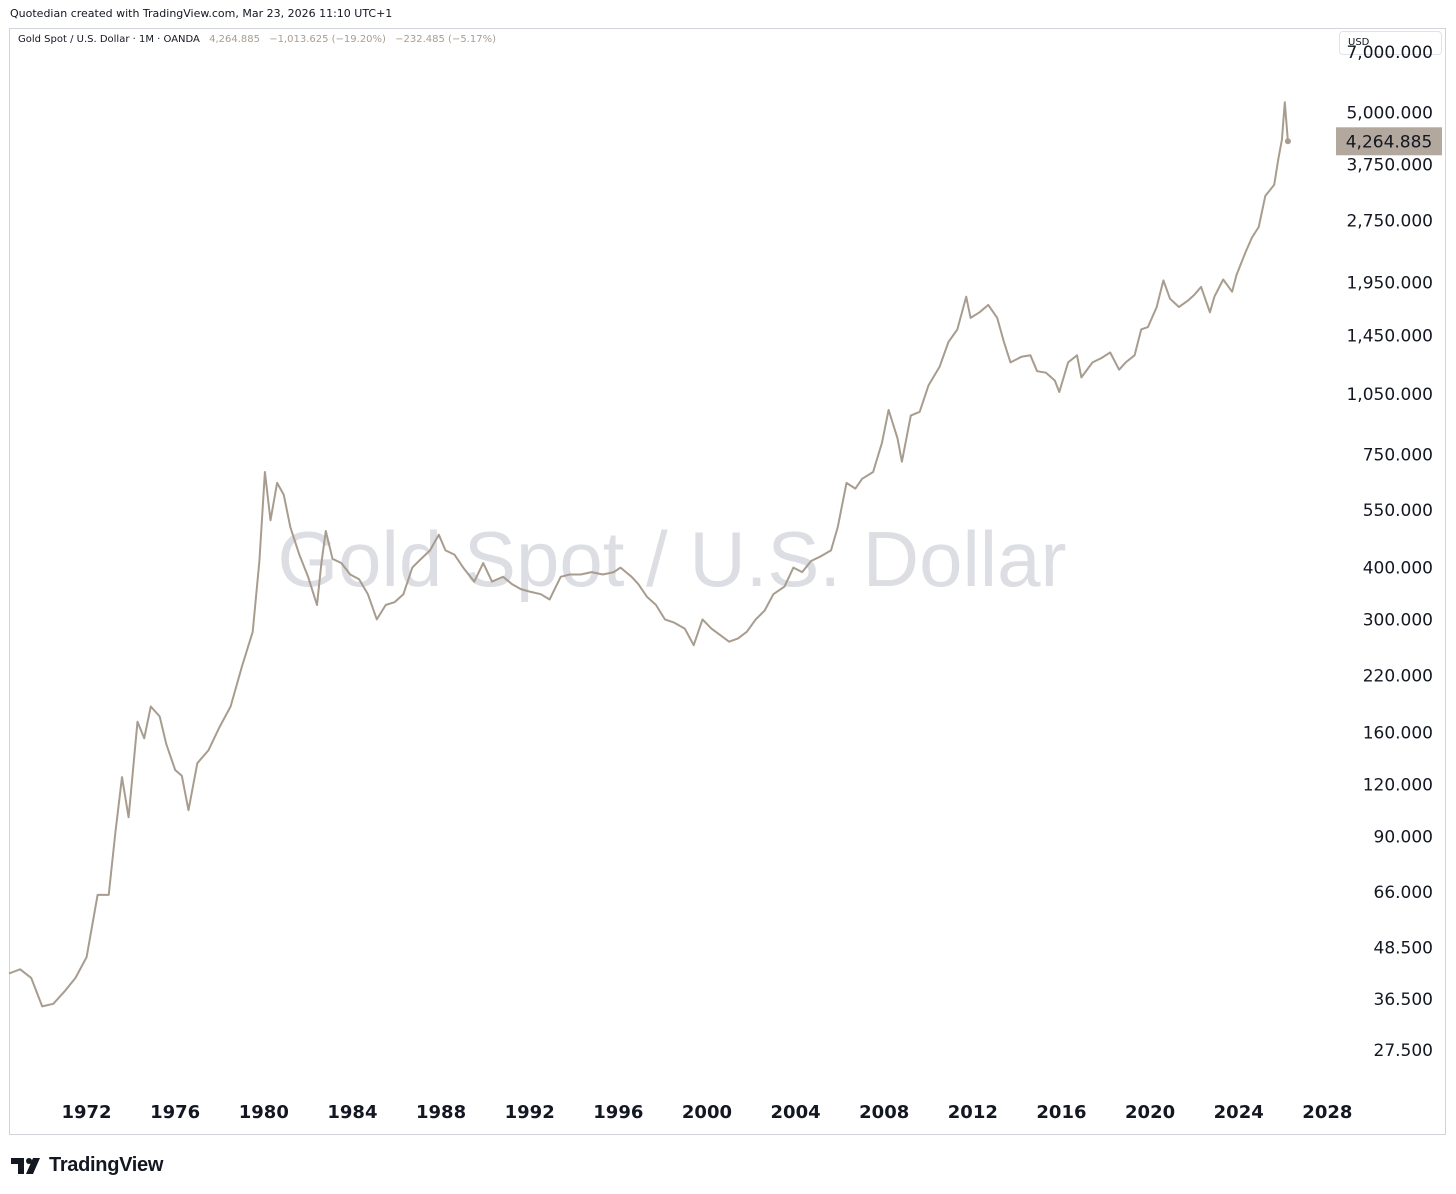  Describe the element at coordinates (234, 39) in the screenshot. I see `last-value: 4,264.885` at that location.